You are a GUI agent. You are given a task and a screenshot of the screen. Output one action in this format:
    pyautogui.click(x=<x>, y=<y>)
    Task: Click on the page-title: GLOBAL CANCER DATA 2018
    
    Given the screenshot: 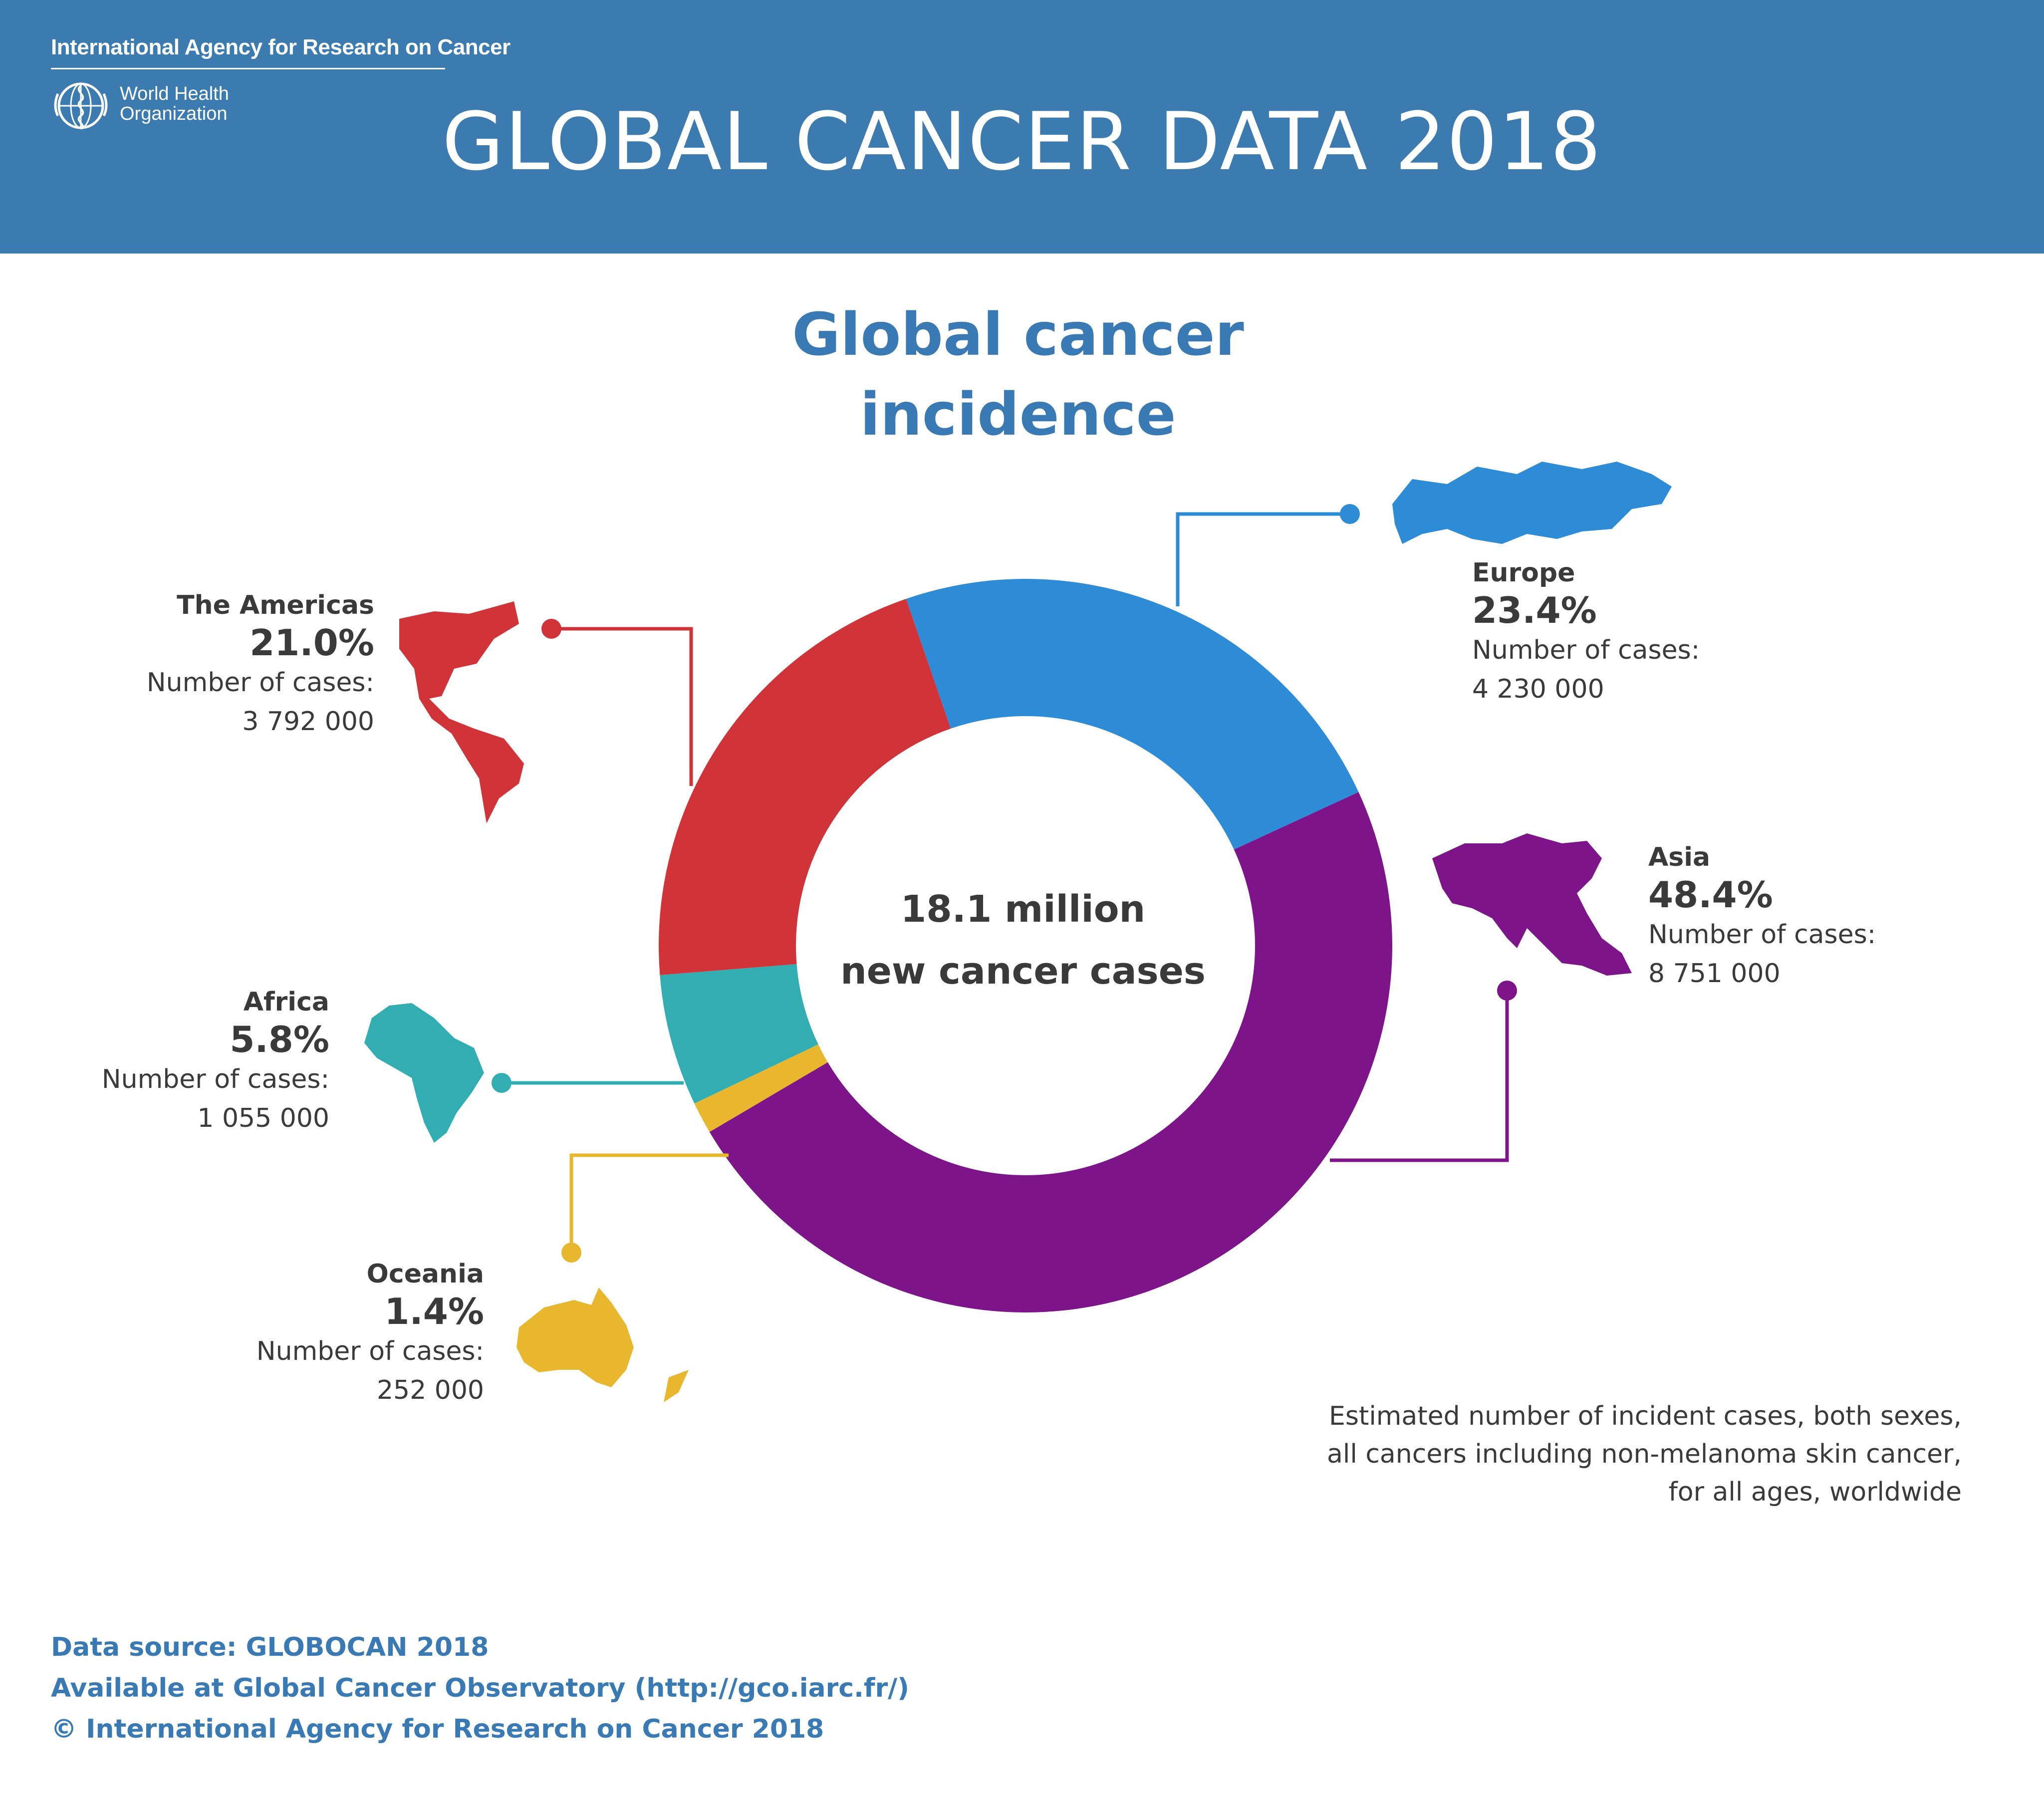 What is the action you would take?
    pyautogui.click(x=1022, y=141)
    